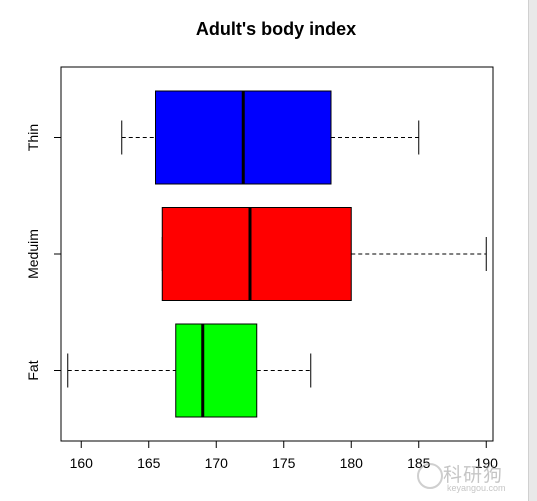 The height and width of the screenshot is (501, 537). Describe the element at coordinates (276, 29) in the screenshot. I see `chart-title: Adult's body index` at that location.